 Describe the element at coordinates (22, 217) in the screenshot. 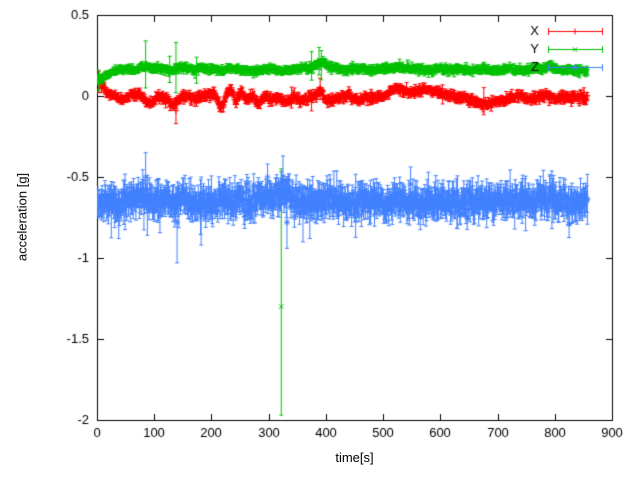

I see `y-axis-label: acceleration [g]` at that location.